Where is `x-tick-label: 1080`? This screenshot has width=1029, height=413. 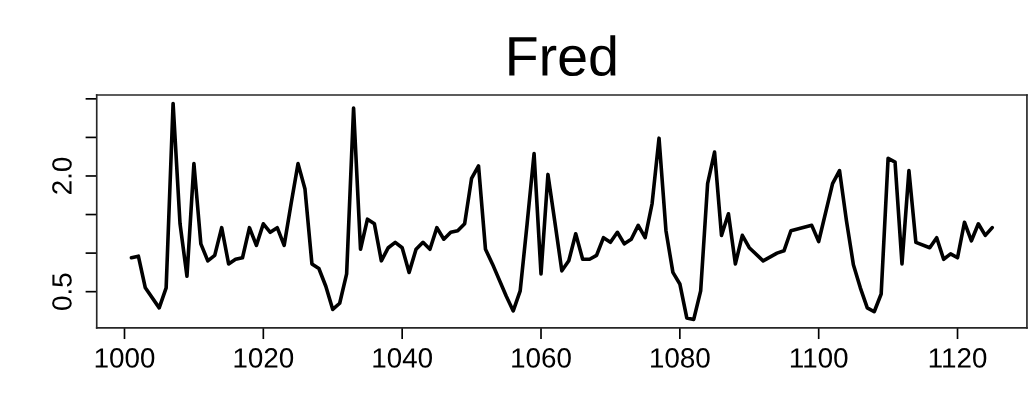 x-tick-label: 1080 is located at coordinates (680, 358).